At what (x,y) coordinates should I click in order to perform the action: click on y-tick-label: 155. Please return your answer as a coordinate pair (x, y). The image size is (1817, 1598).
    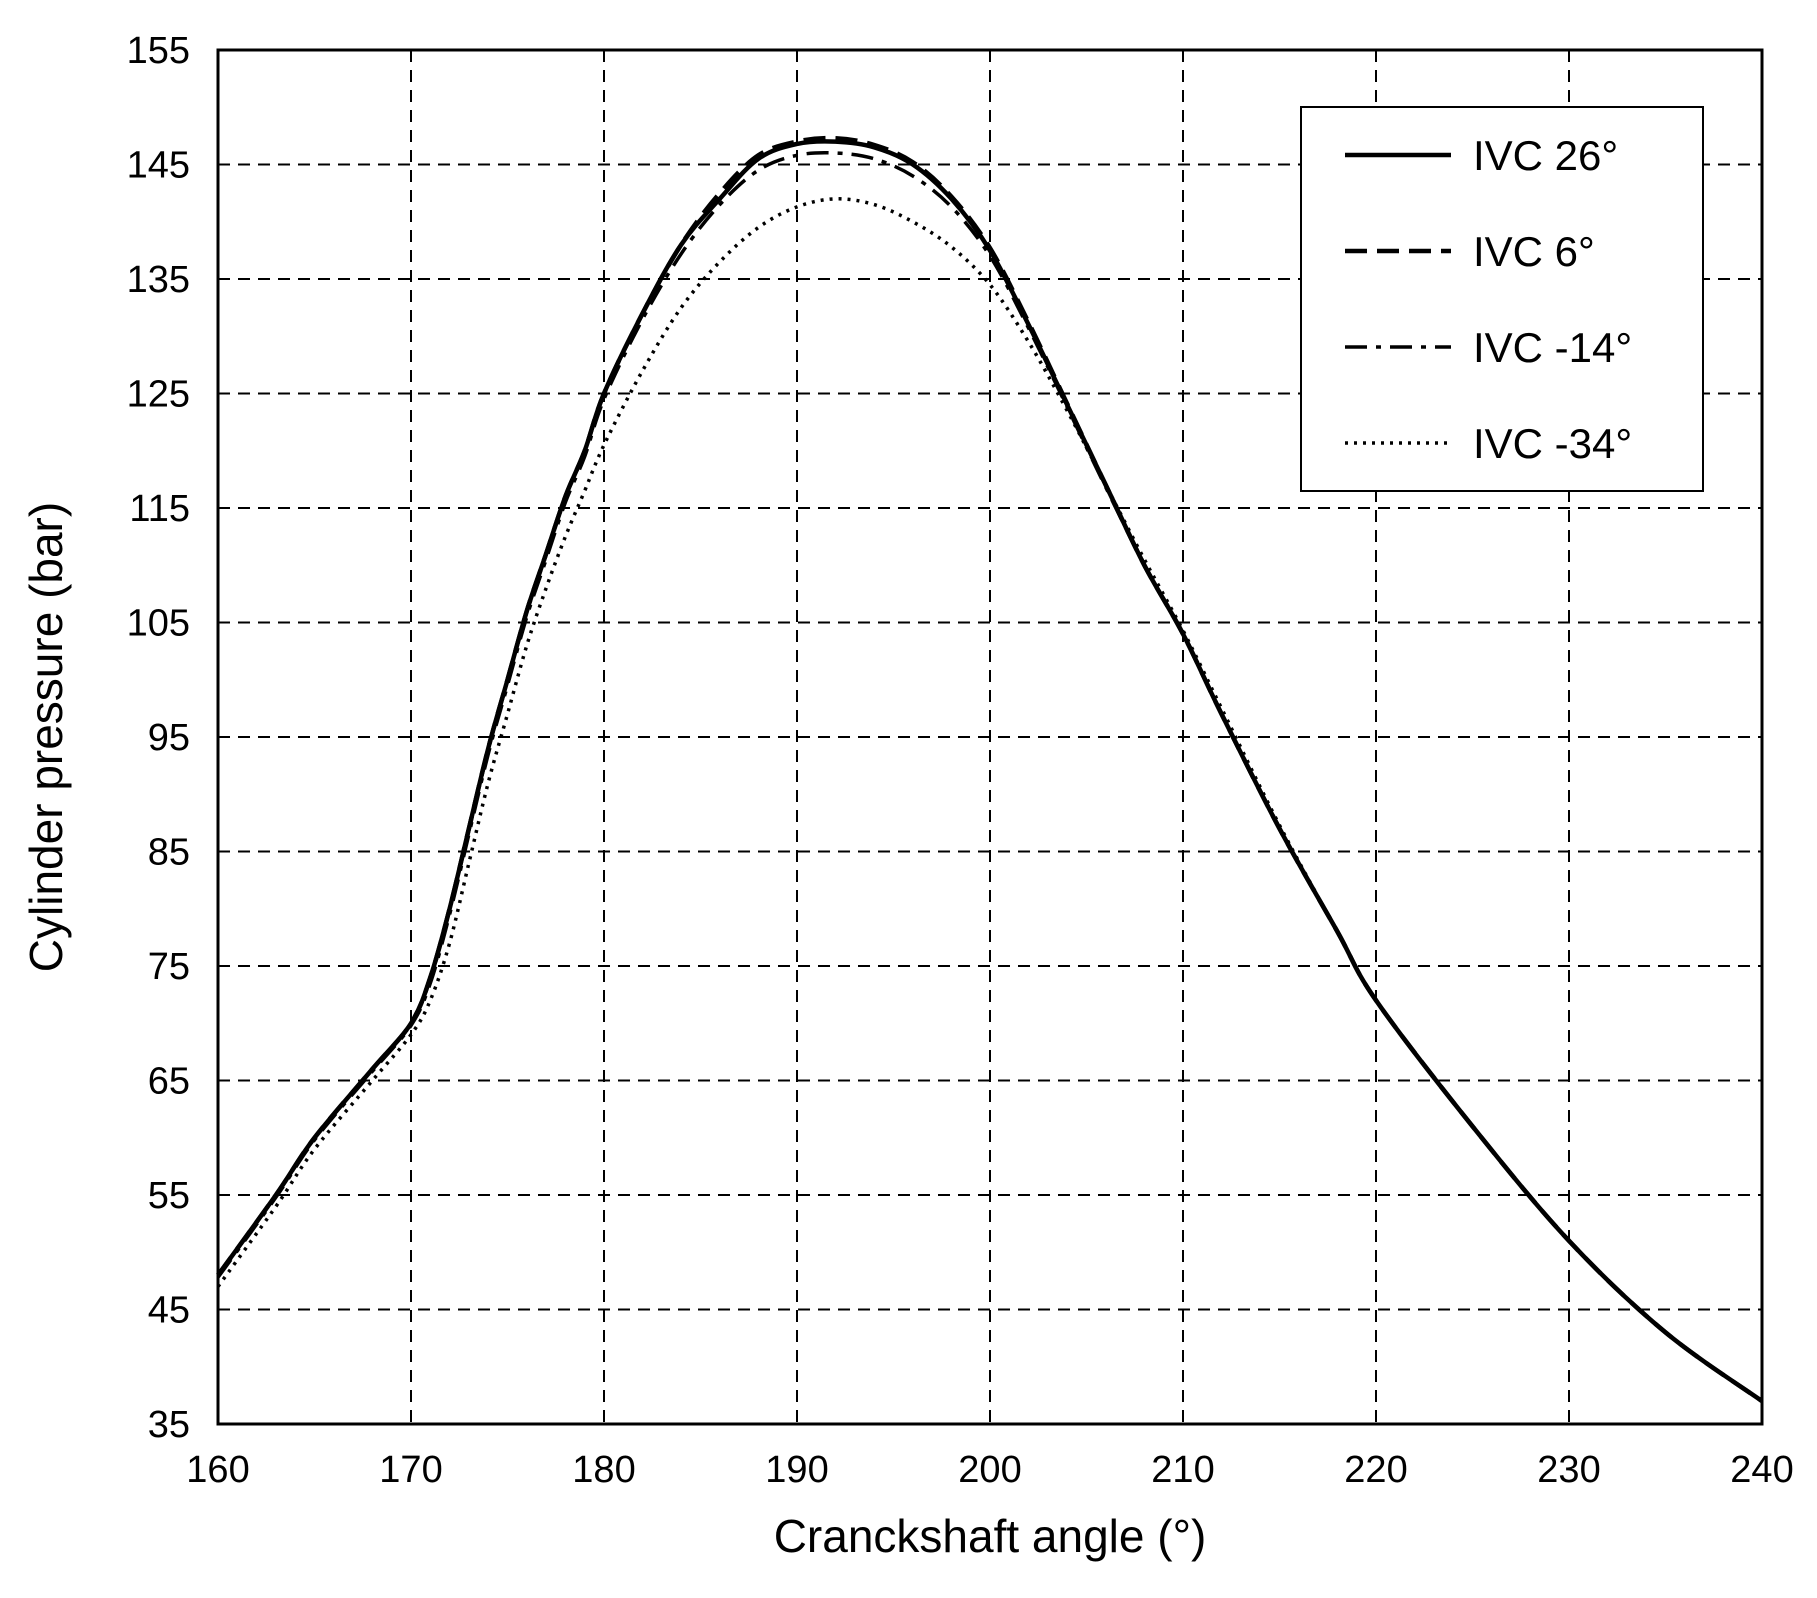
    Looking at the image, I should click on (158, 51).